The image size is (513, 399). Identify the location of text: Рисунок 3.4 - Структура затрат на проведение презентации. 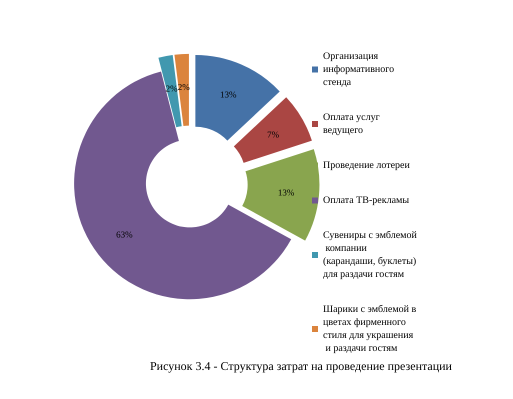
(301, 366).